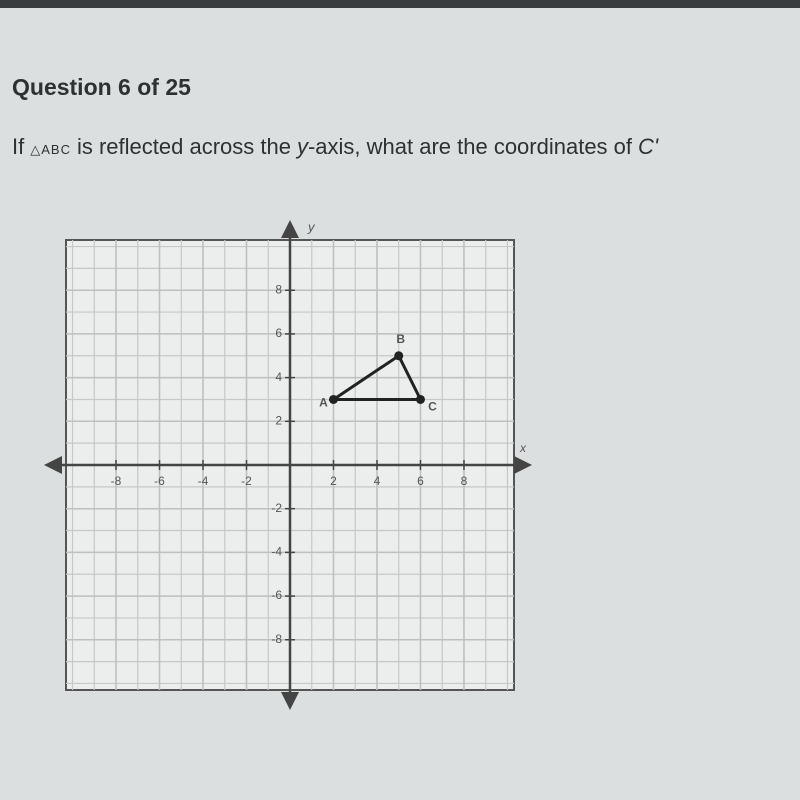 This screenshot has width=800, height=800. What do you see at coordinates (311, 226) in the screenshot?
I see `axis-label: y` at bounding box center [311, 226].